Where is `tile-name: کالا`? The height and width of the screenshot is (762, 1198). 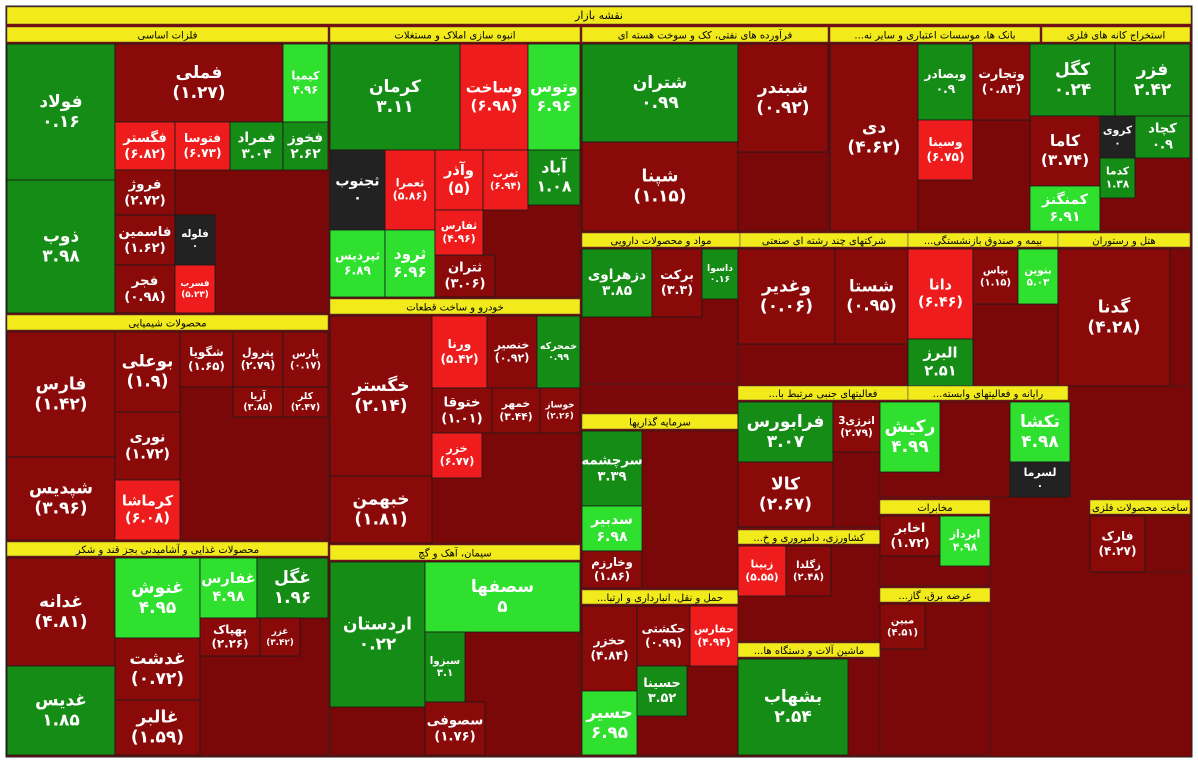 tile-name: کالا is located at coordinates (785, 484).